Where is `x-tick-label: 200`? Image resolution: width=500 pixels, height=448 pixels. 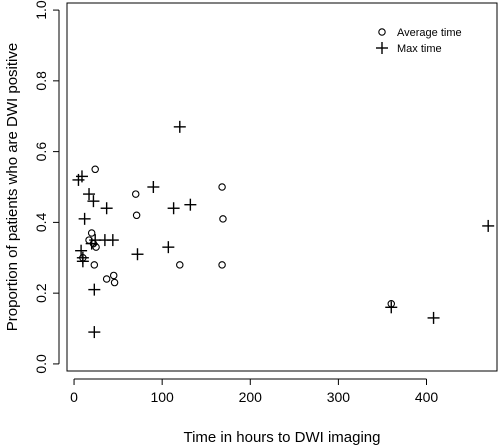 x-tick-label: 200 is located at coordinates (251, 397).